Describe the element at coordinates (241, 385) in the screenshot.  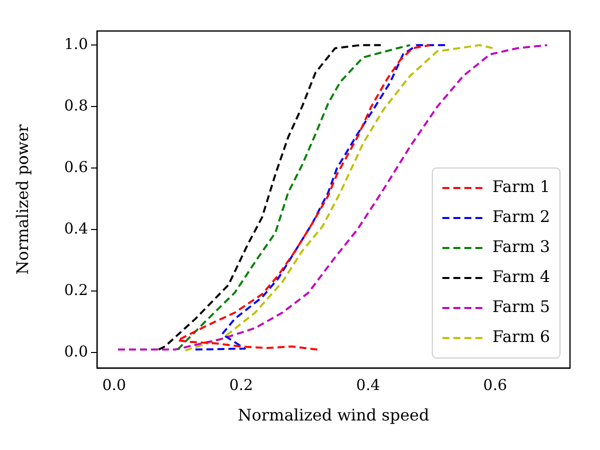
I see `x-tick-label: 0.2` at that location.